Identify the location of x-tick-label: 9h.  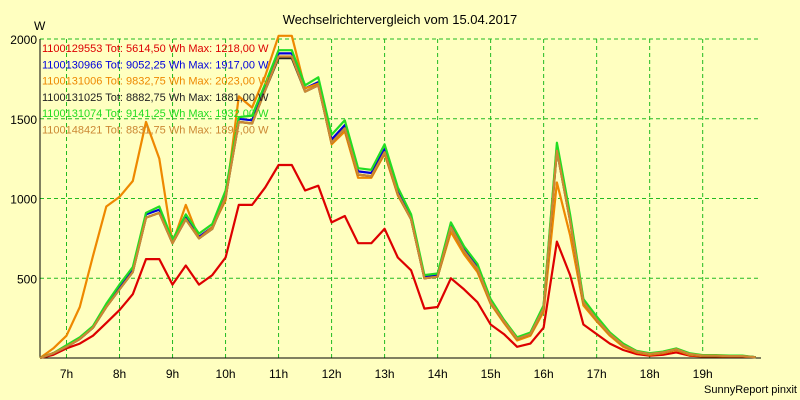
(172, 374).